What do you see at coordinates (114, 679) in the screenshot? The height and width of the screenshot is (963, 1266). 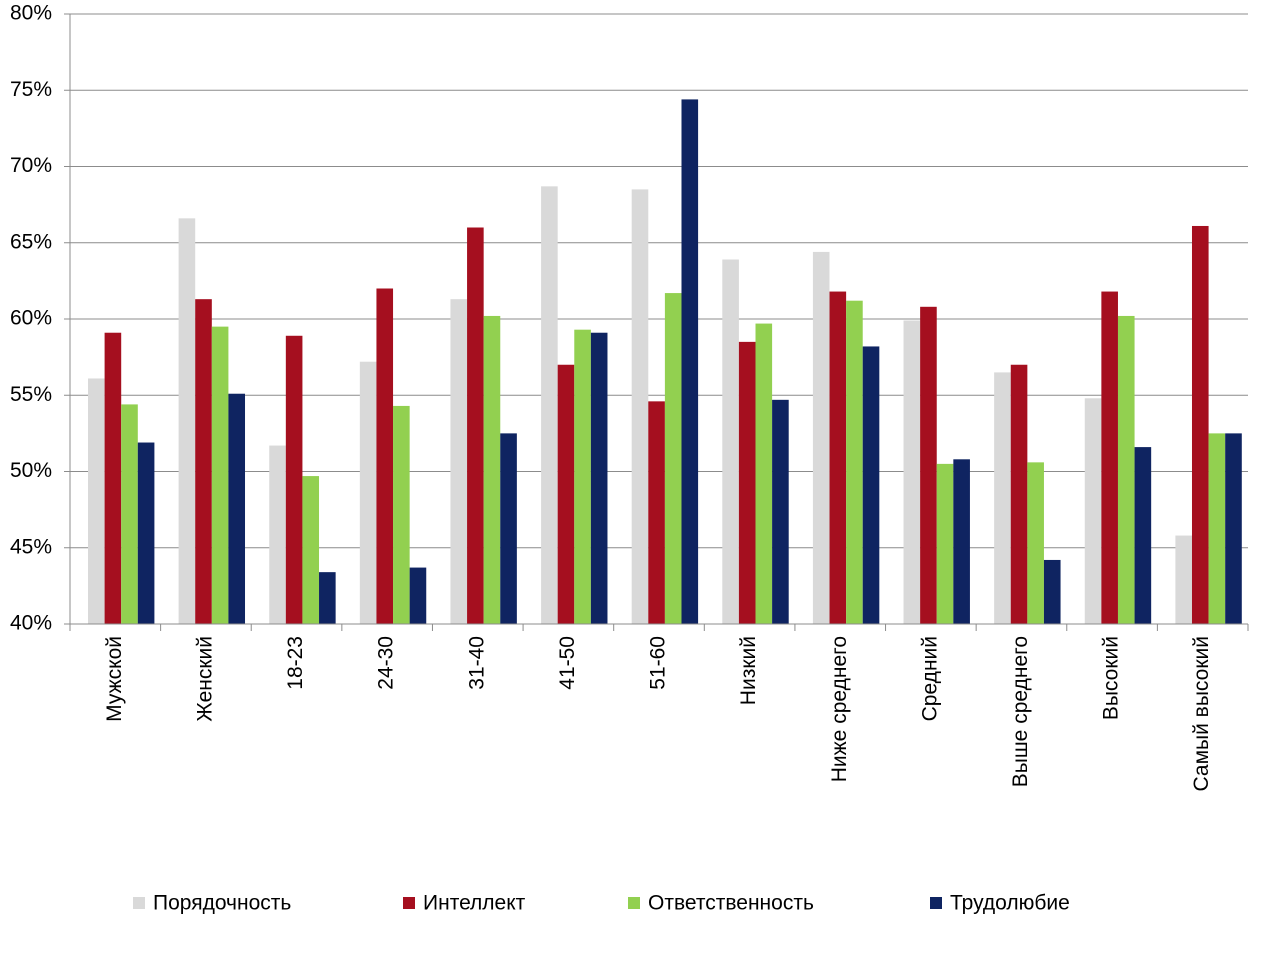 I see `x-tick-label: Мужской` at bounding box center [114, 679].